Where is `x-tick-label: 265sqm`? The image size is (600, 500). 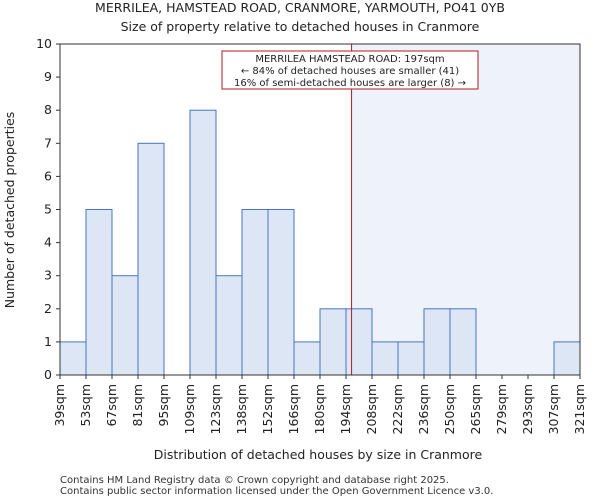
x-tick-label: 265sqm is located at coordinates (475, 409).